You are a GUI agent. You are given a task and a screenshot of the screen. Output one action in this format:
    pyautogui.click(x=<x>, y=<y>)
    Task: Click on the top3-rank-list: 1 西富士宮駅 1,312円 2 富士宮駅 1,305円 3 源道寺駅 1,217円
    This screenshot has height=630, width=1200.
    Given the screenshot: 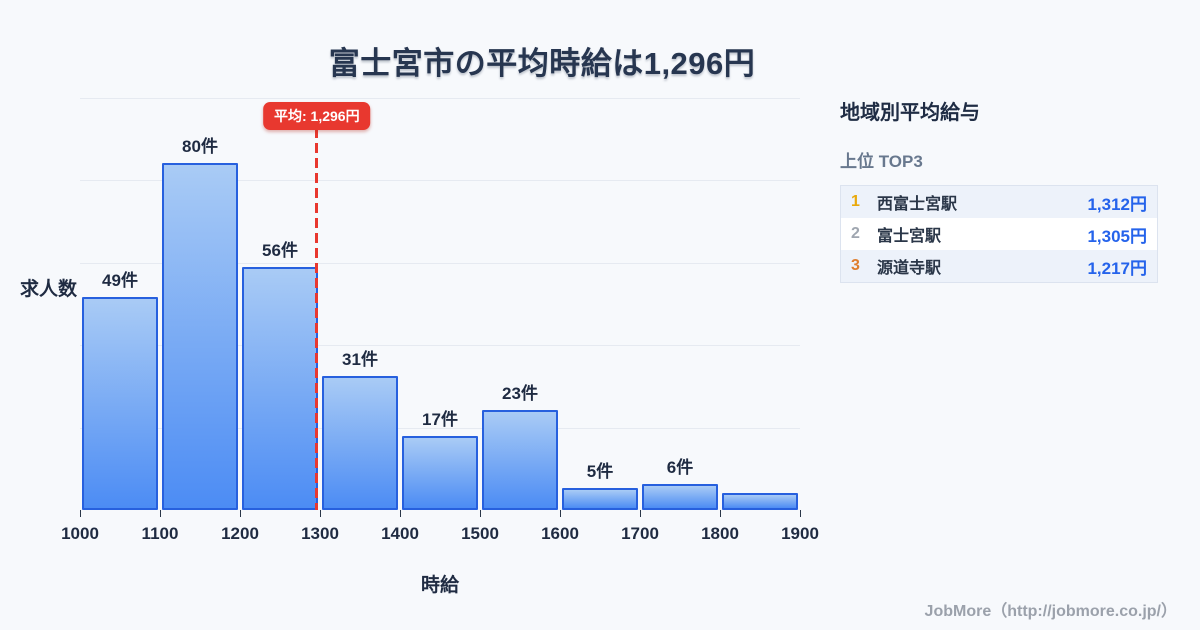 What is the action you would take?
    pyautogui.click(x=999, y=234)
    